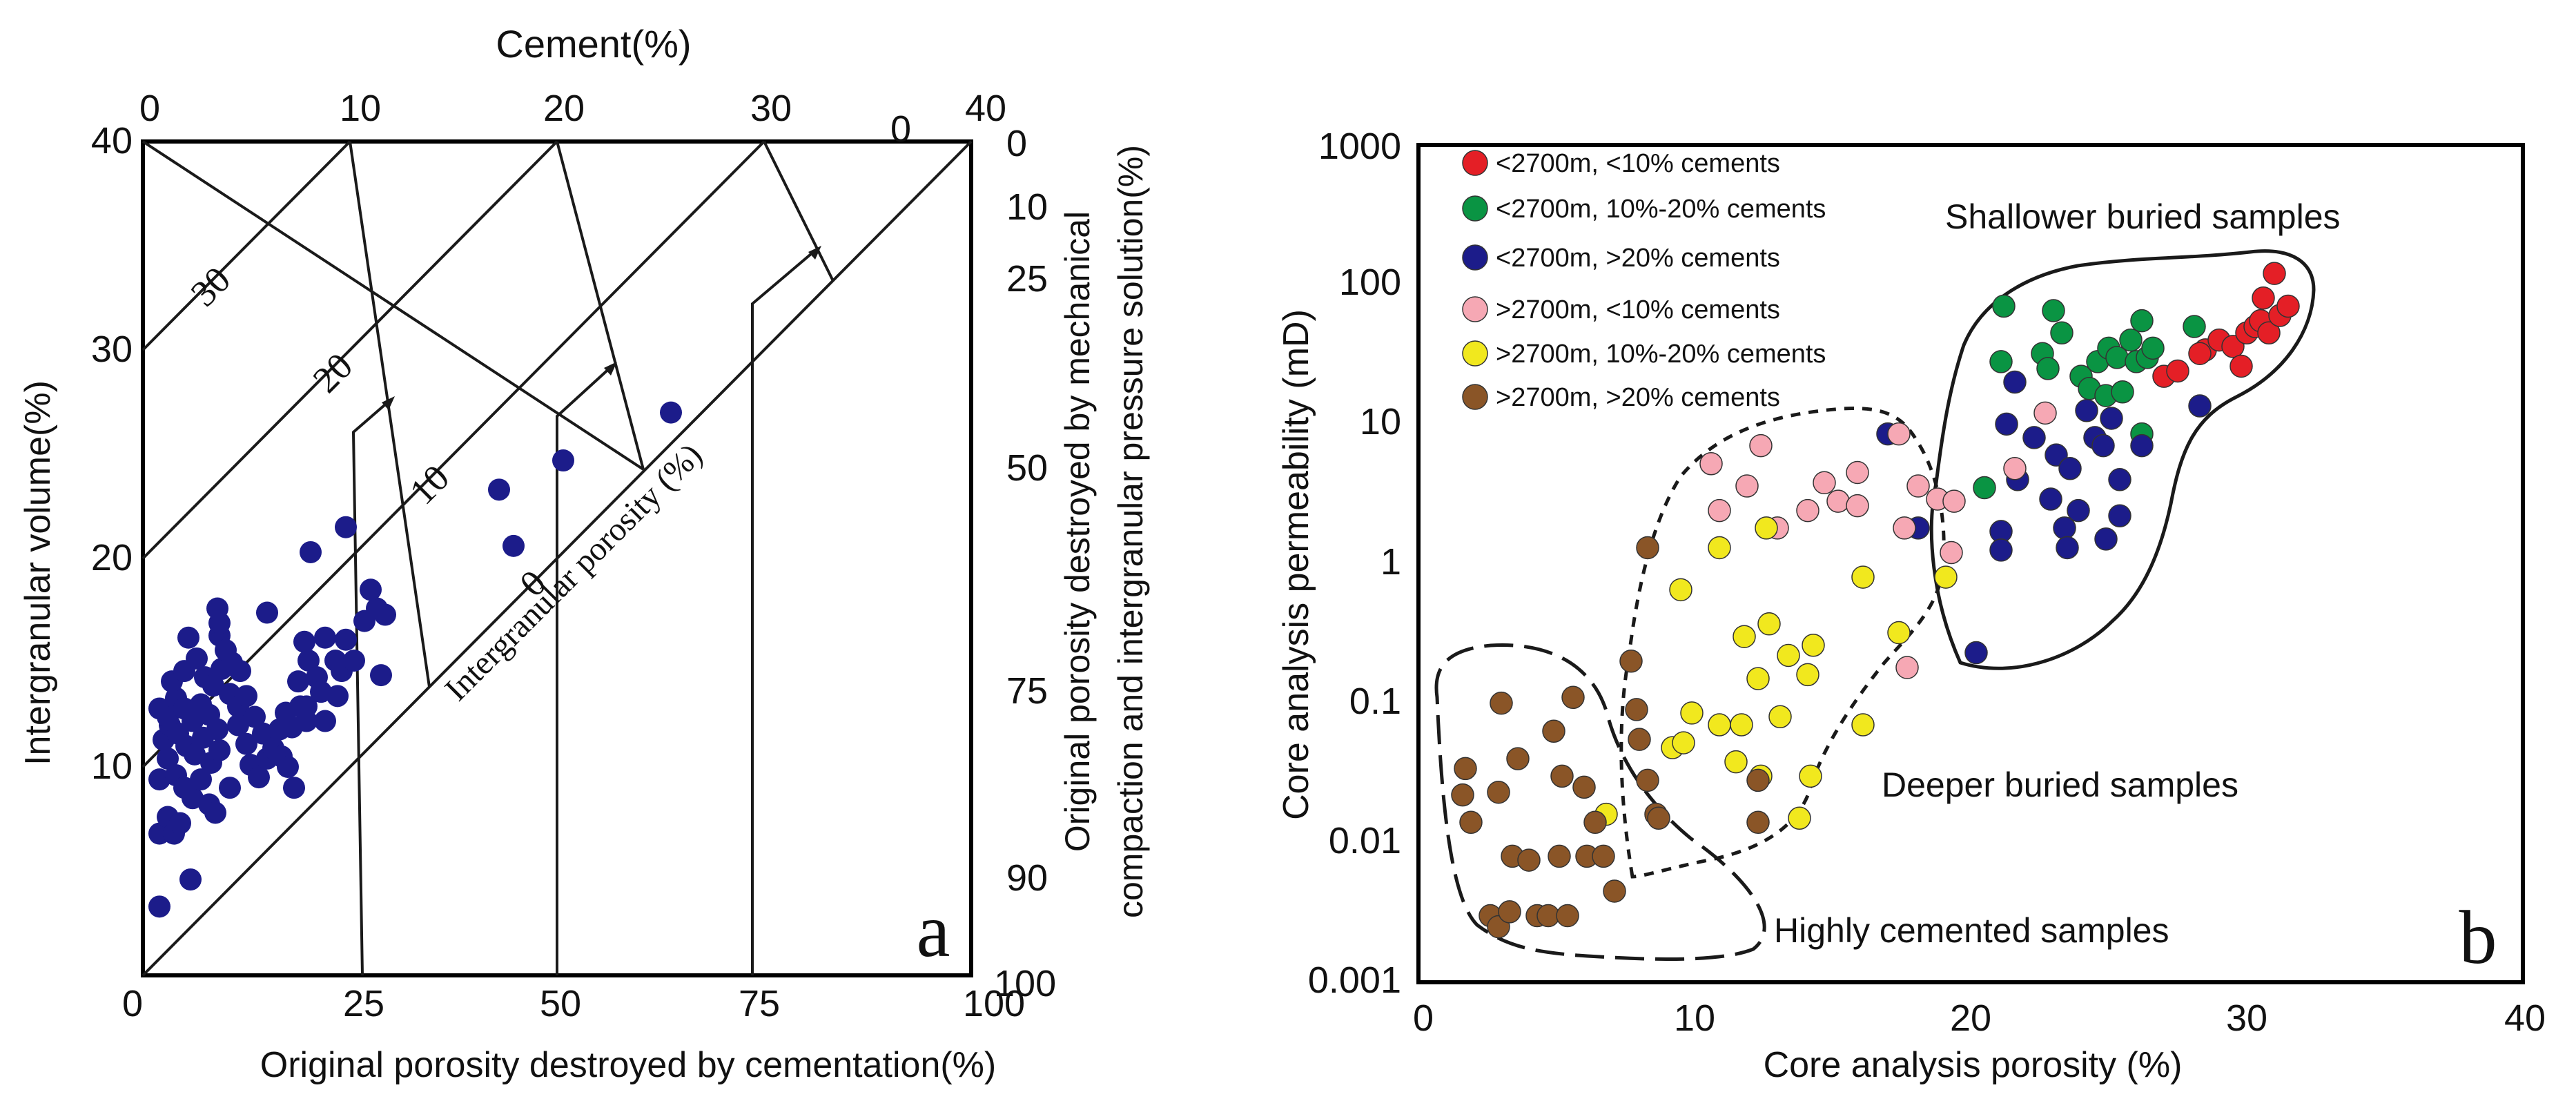  What do you see at coordinates (1027, 691) in the screenshot?
I see `right-tick-label: 75` at bounding box center [1027, 691].